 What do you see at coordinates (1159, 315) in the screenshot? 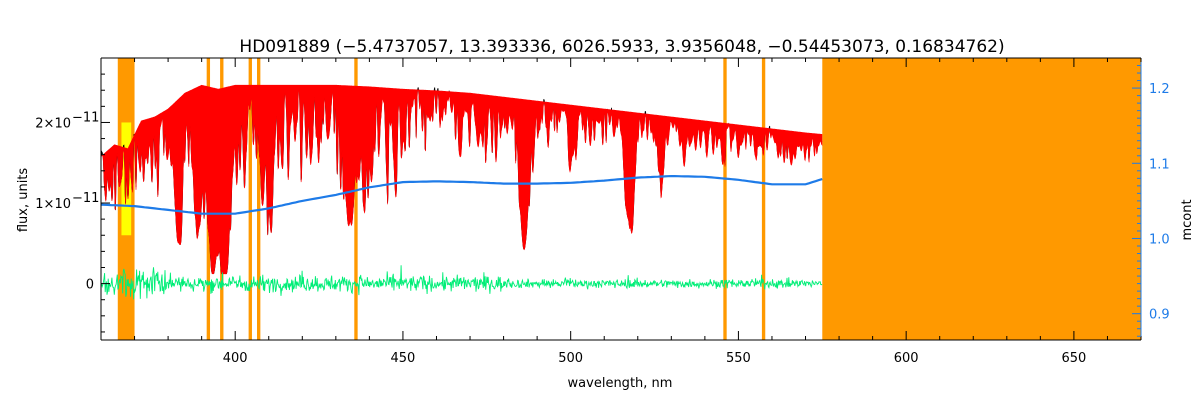
I see `right-y-tick-label: 0.9` at bounding box center [1159, 315].